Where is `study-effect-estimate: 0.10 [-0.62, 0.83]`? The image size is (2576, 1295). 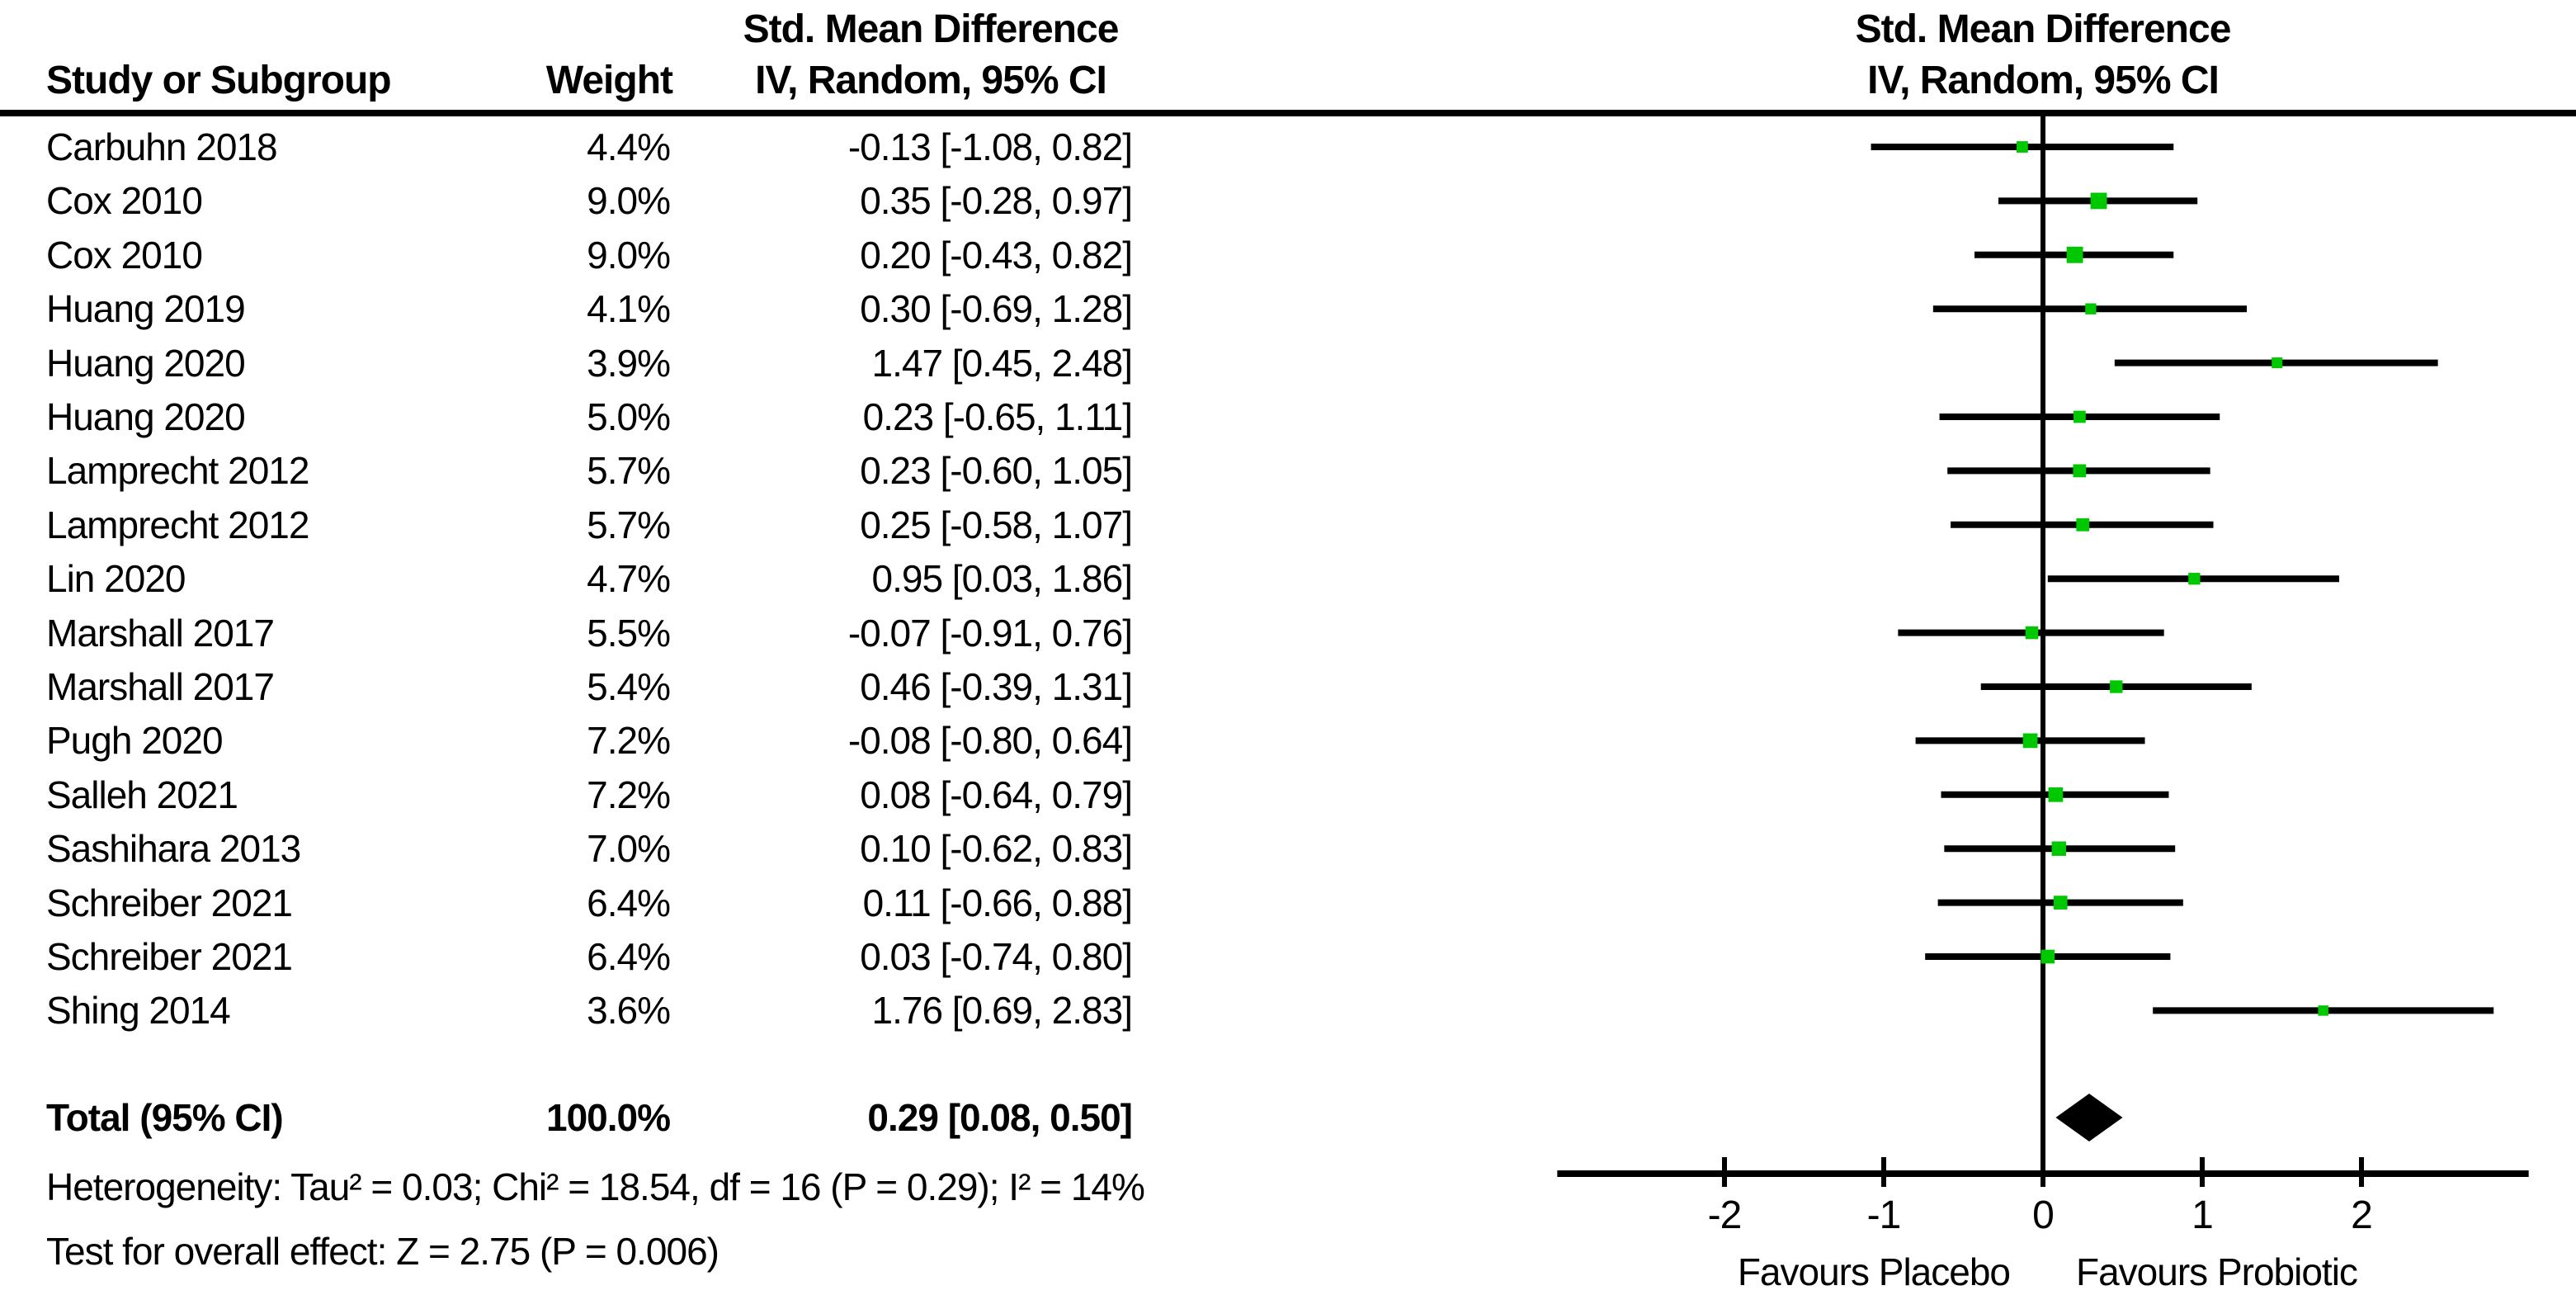
study-effect-estimate: 0.10 [-0.62, 0.83] is located at coordinates (997, 849).